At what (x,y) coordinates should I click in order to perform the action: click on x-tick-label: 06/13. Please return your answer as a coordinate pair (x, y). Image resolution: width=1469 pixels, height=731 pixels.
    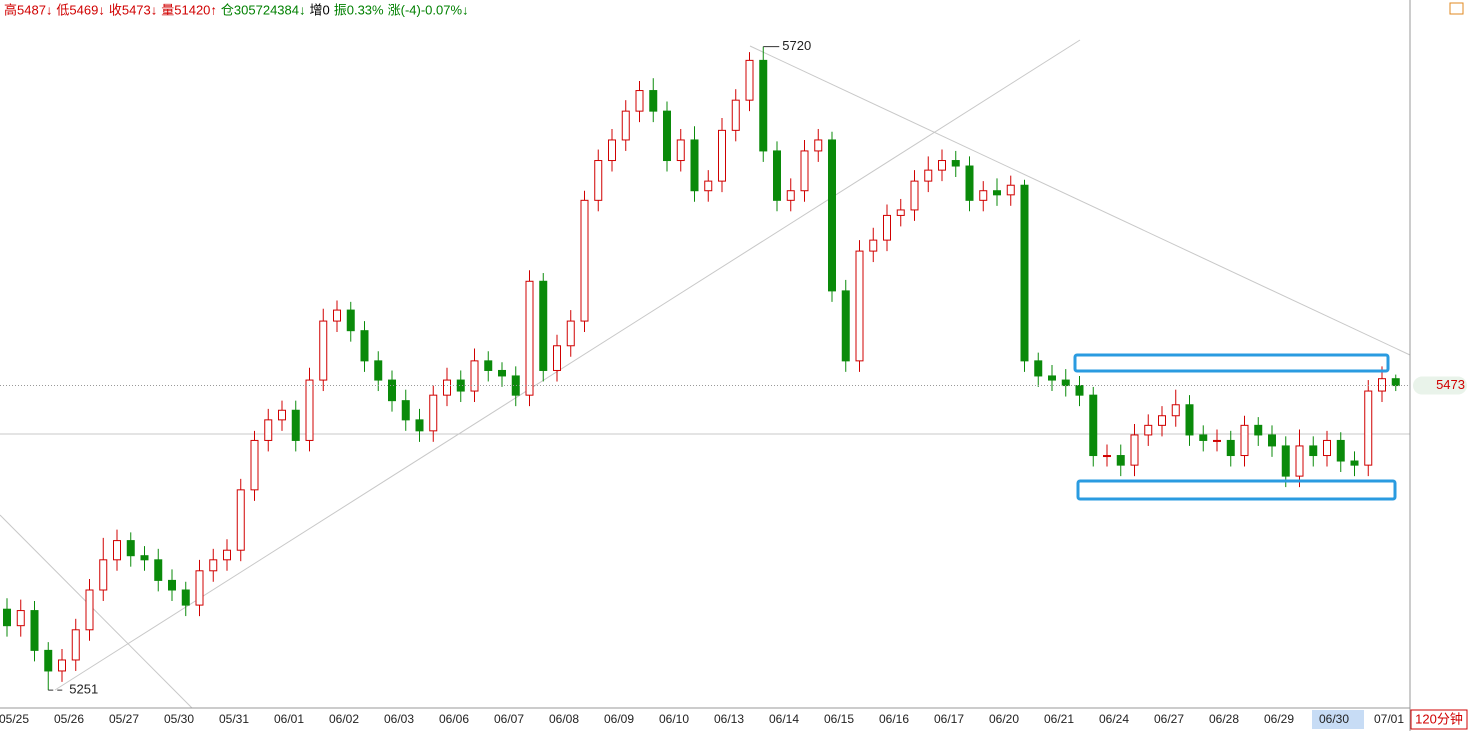
    Looking at the image, I should click on (729, 719).